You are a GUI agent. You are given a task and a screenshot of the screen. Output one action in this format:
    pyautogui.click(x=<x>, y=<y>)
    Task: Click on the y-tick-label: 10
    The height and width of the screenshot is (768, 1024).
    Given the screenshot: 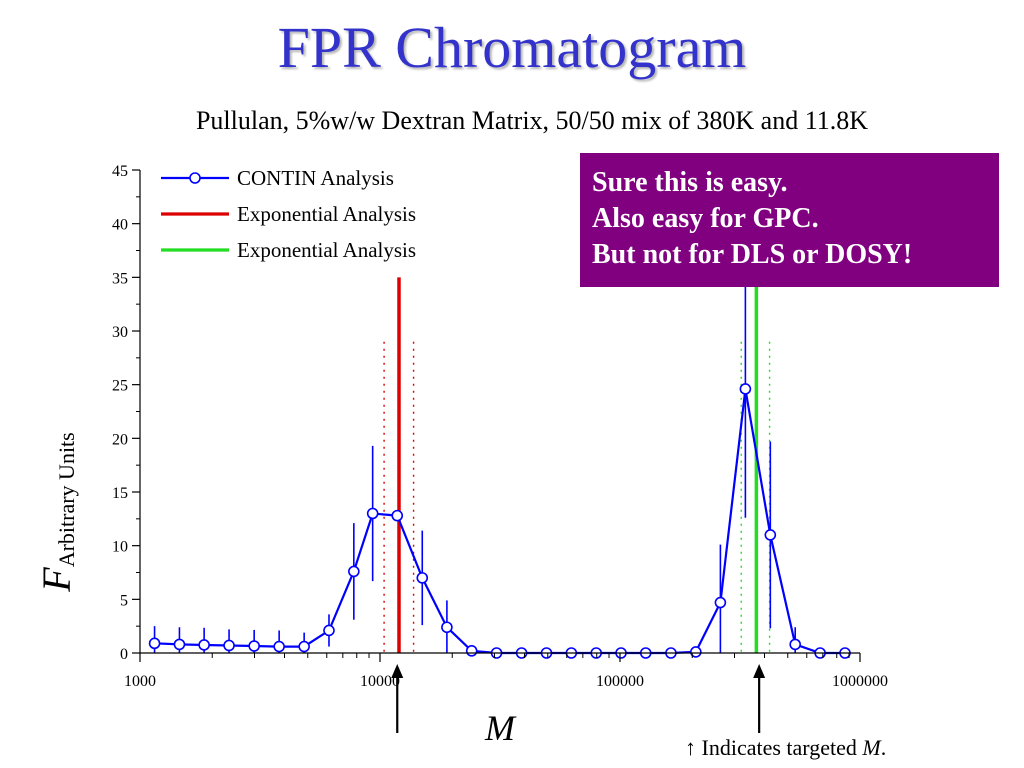 What is the action you would take?
    pyautogui.click(x=120, y=547)
    